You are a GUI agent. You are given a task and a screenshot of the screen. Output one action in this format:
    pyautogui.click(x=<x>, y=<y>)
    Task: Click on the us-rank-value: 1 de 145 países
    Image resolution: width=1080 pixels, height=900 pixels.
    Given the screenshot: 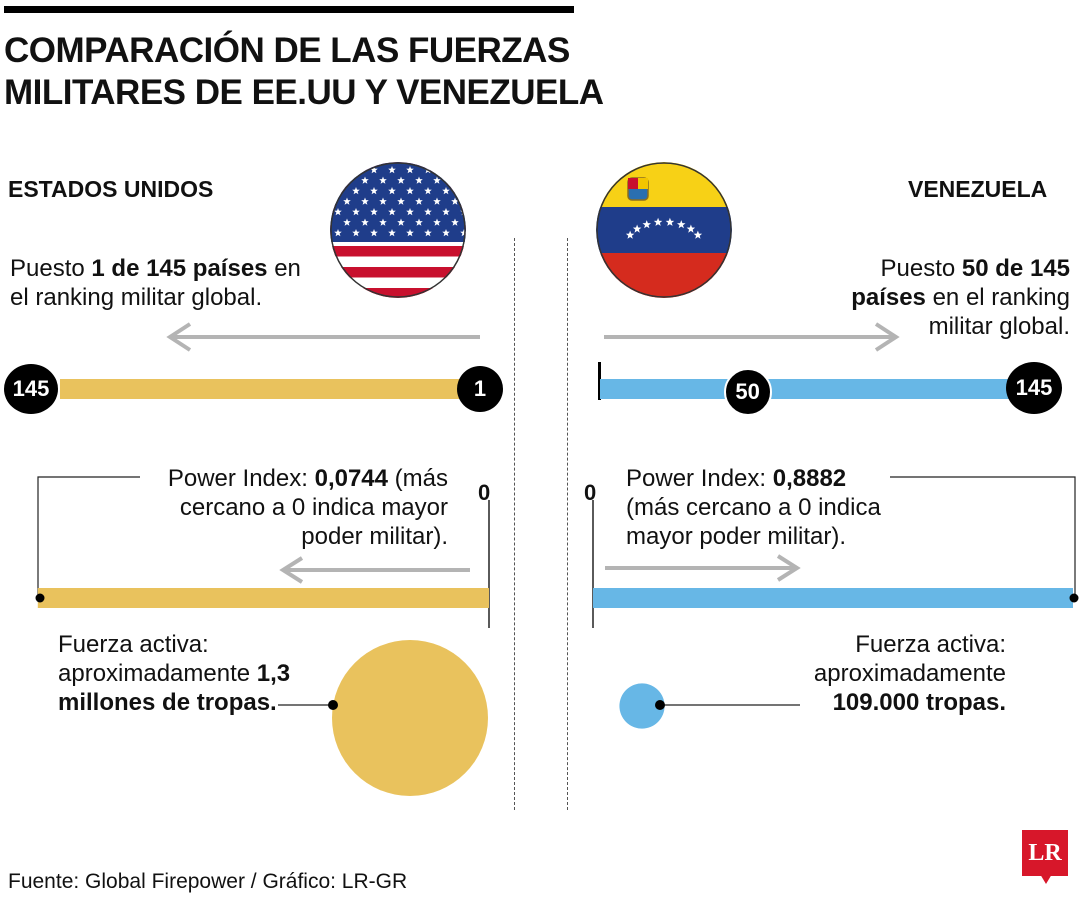 What is the action you would take?
    pyautogui.click(x=179, y=268)
    